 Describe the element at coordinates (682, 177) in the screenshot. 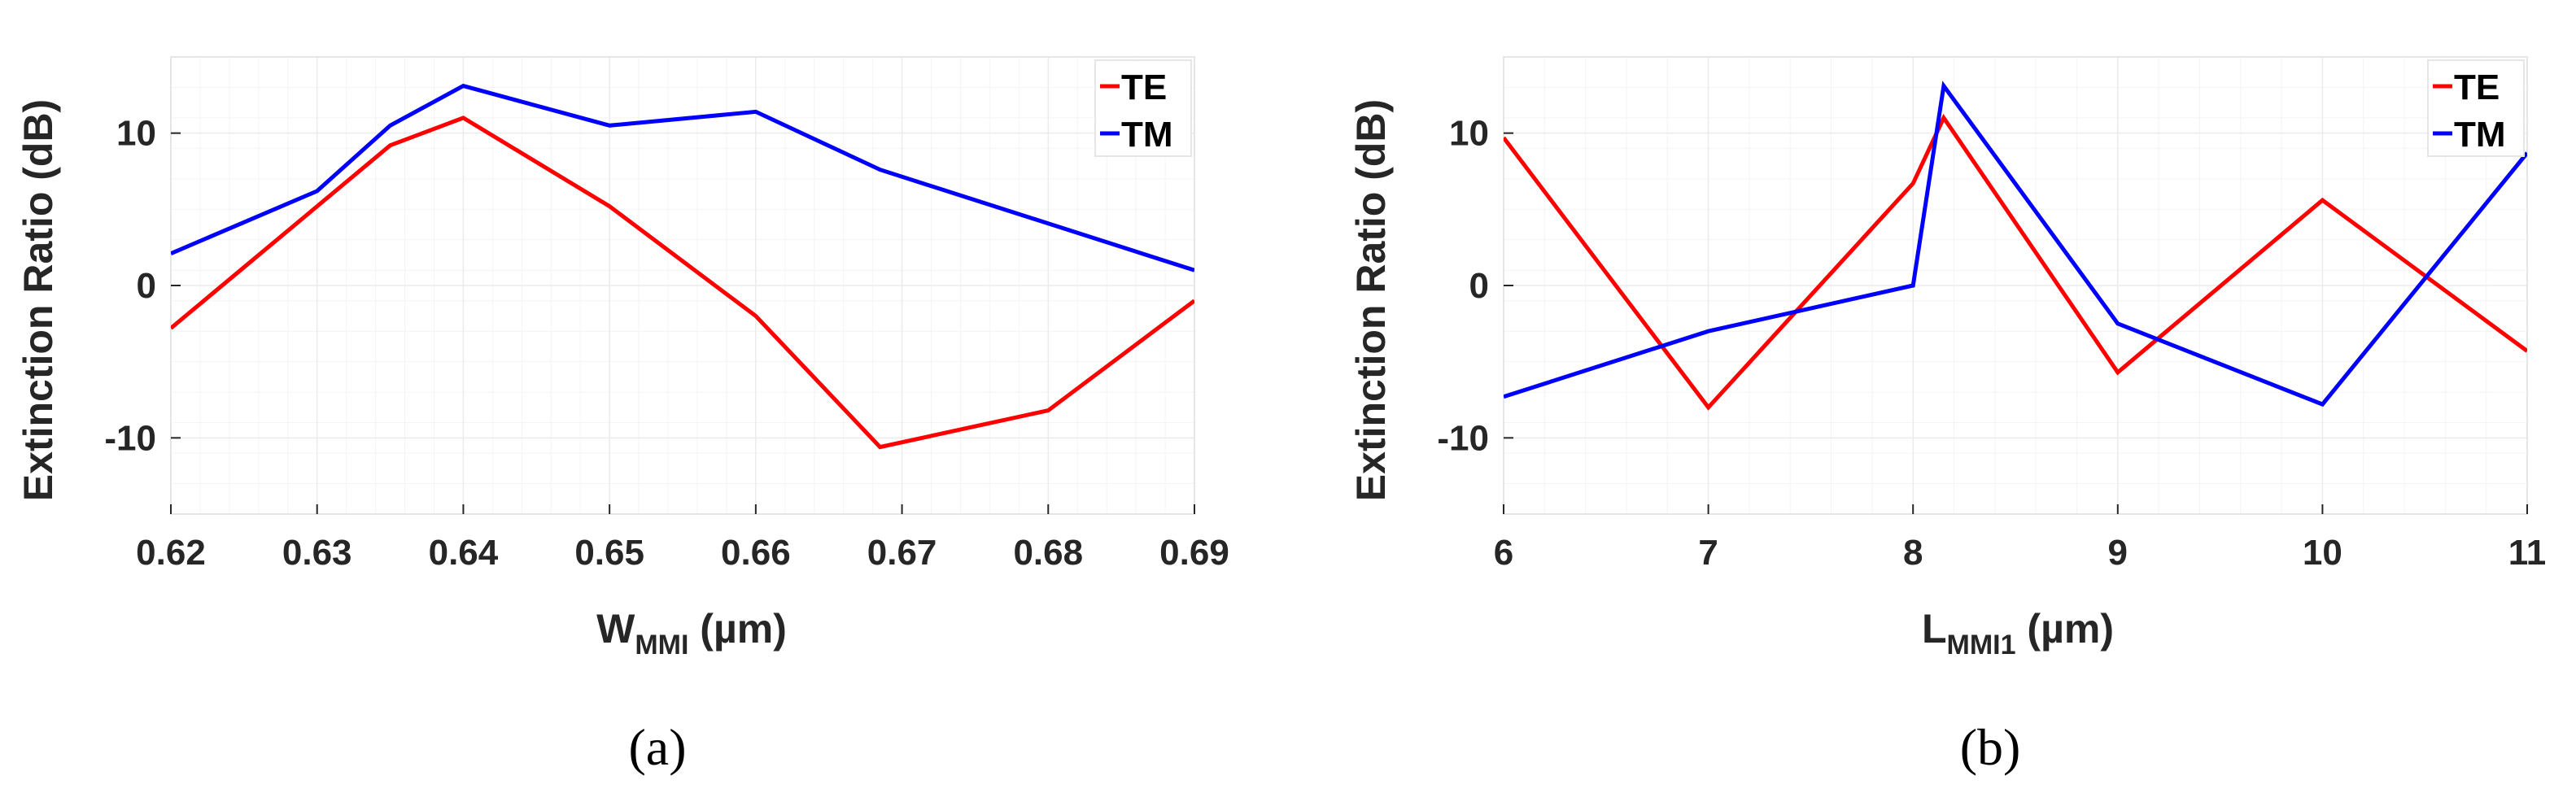

I see `series-line-tm` at that location.